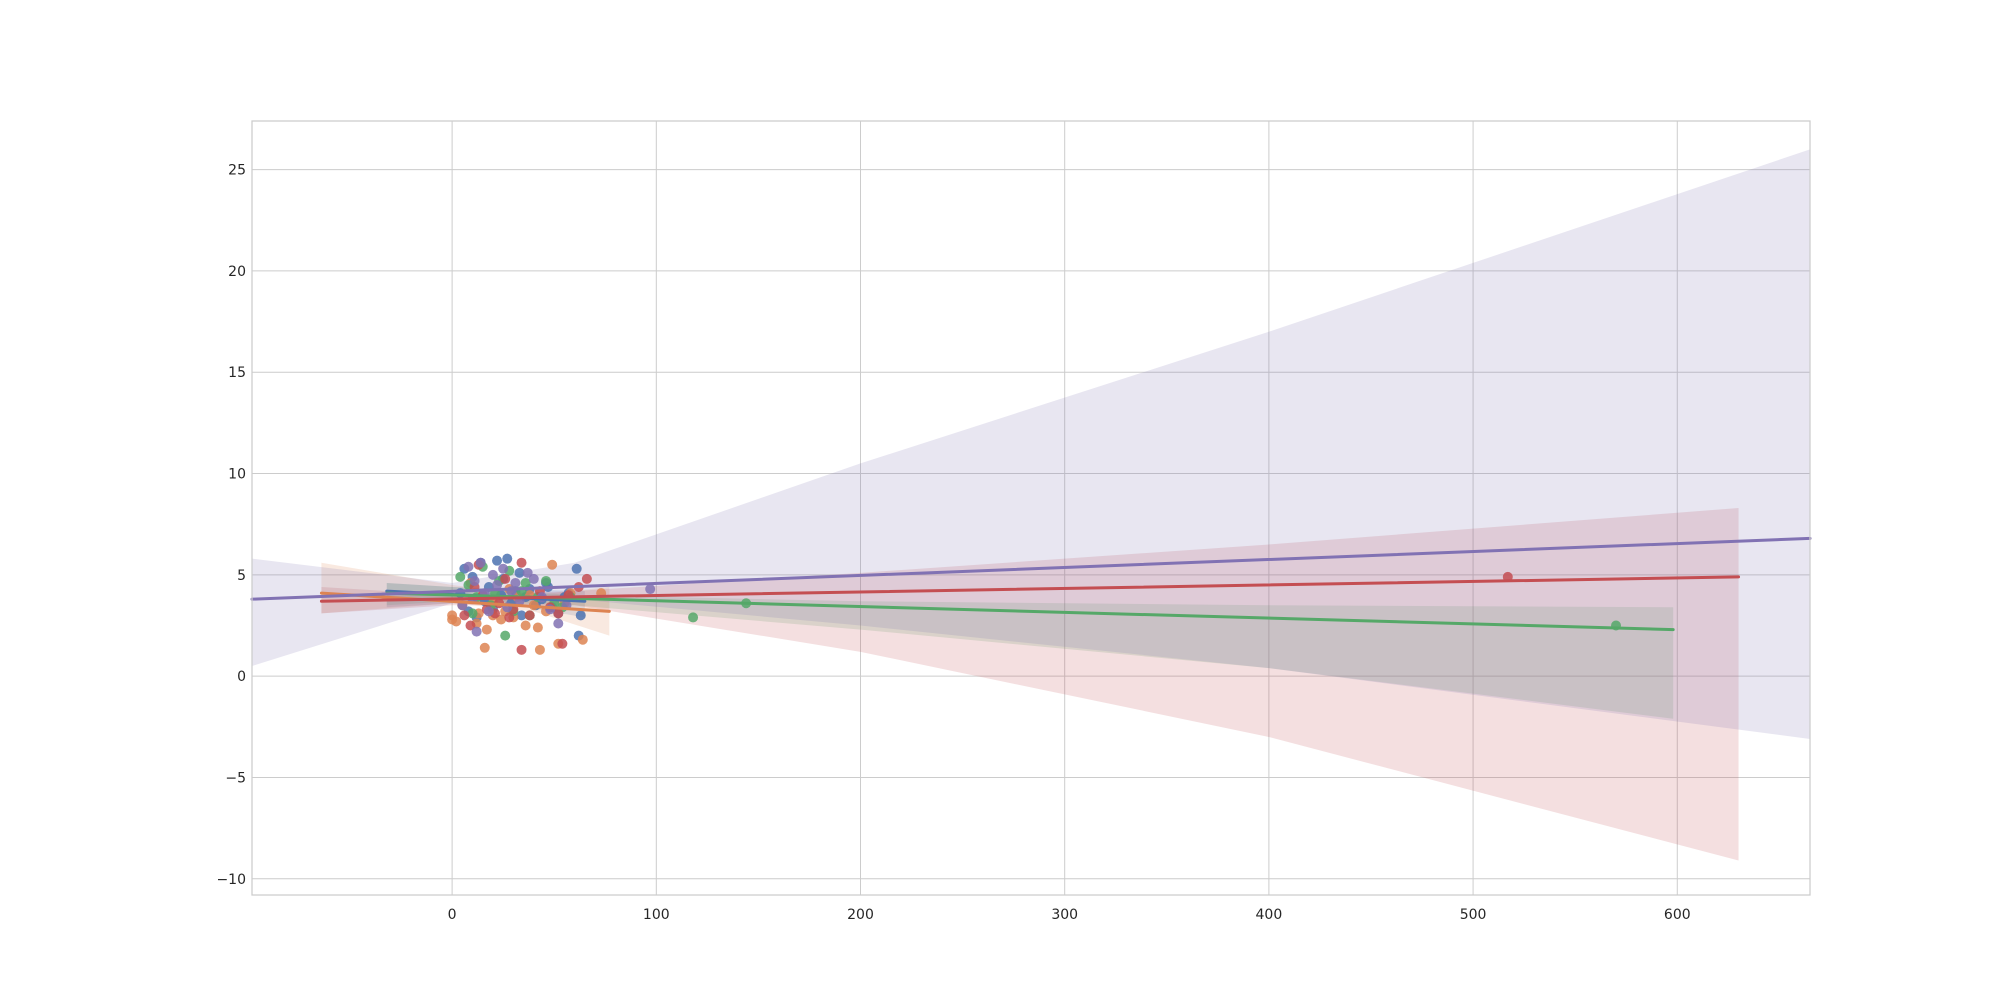 This screenshot has width=2000, height=1000. What do you see at coordinates (860, 915) in the screenshot?
I see `x-tick-label: 200` at bounding box center [860, 915].